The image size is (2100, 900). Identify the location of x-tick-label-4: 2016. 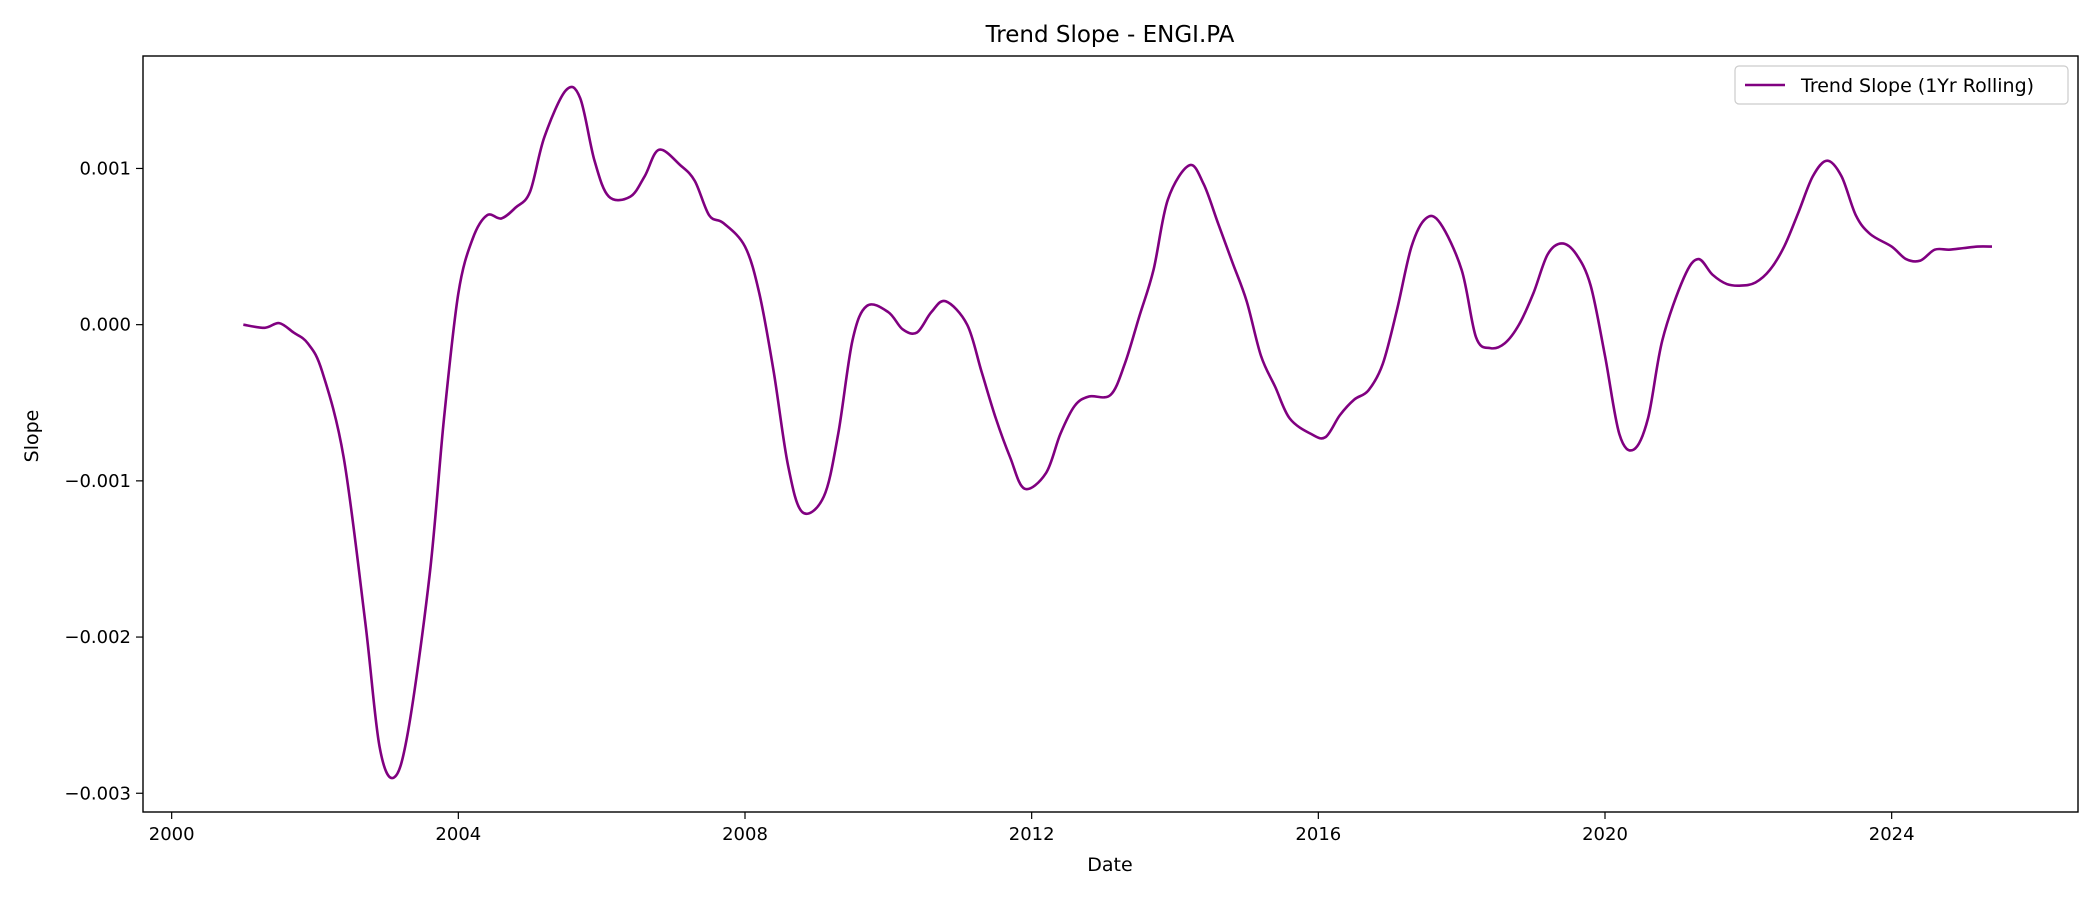
(1318, 834).